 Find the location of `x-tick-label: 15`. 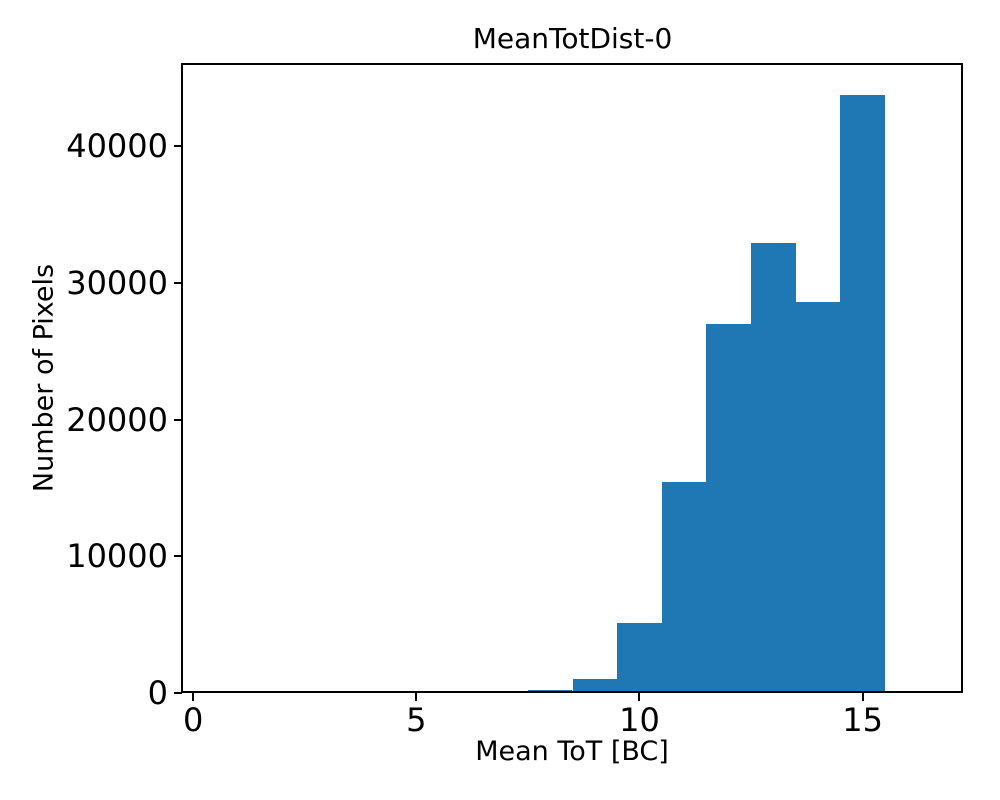

x-tick-label: 15 is located at coordinates (862, 720).